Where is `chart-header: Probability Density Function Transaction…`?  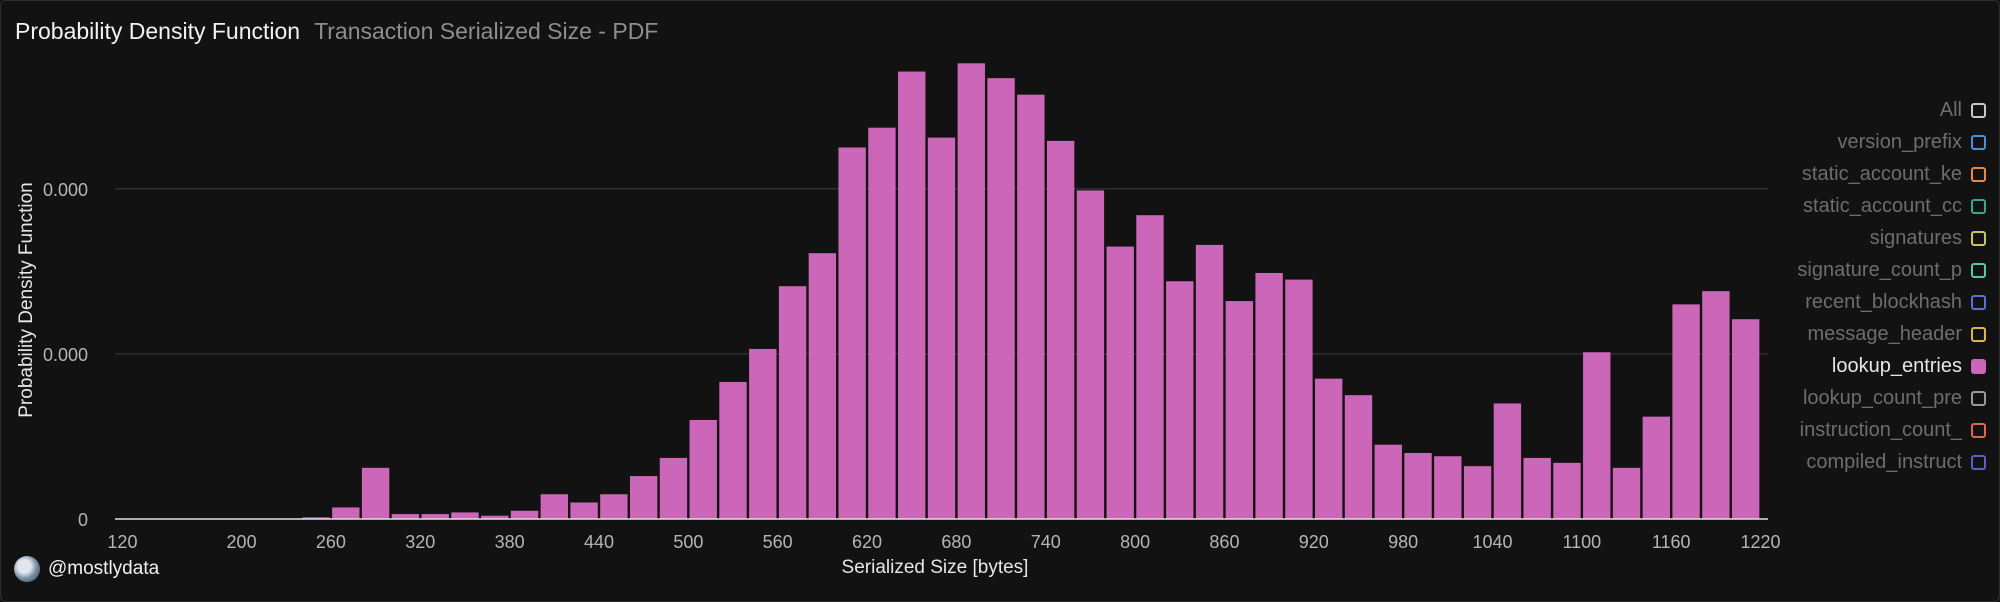 chart-header: Probability Density Function Transaction… is located at coordinates (336, 31).